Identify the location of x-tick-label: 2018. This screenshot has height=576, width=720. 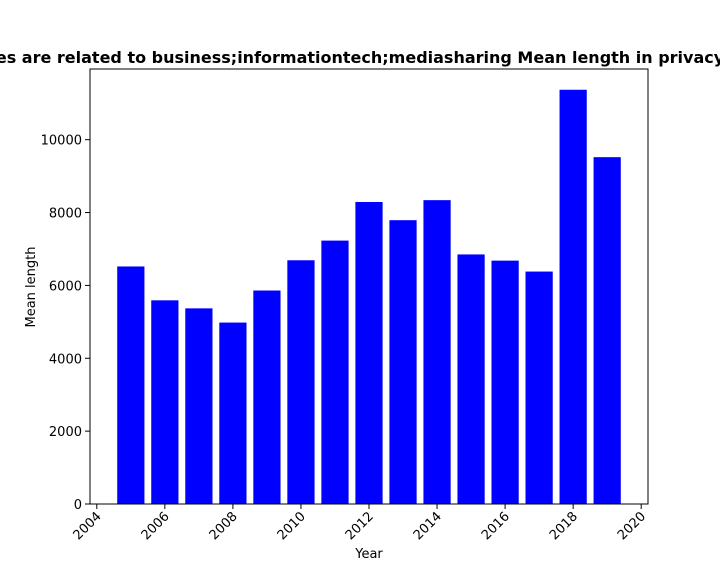
(564, 526).